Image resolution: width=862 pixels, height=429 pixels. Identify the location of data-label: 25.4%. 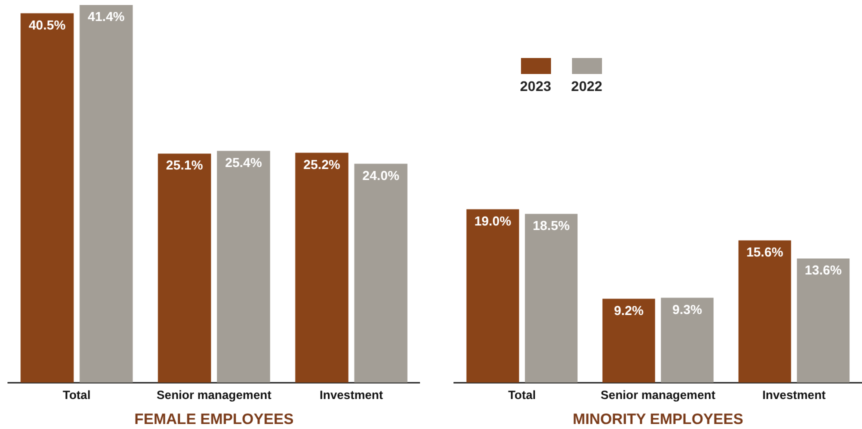
(243, 162).